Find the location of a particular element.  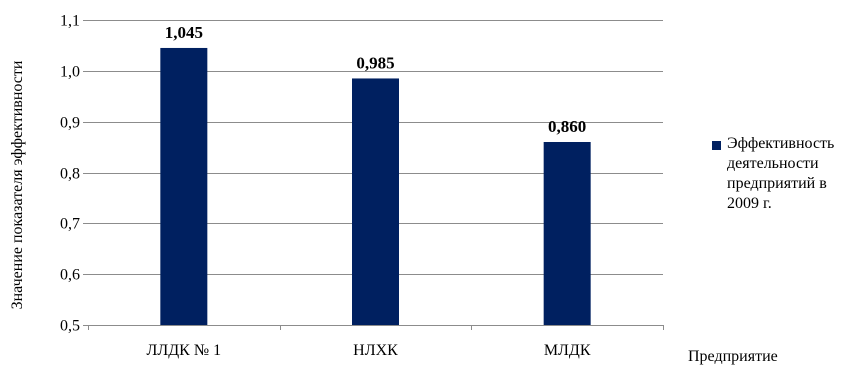

x-axis-ticks: ЛЛДК № 1 НЛХК МЛДК is located at coordinates (376, 342).